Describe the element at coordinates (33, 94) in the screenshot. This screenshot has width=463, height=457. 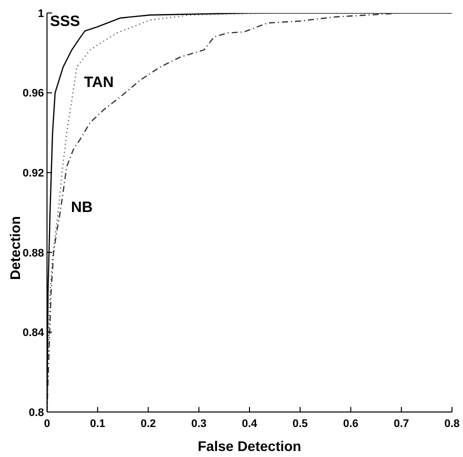
I see `y-tick-label: 0.96` at that location.